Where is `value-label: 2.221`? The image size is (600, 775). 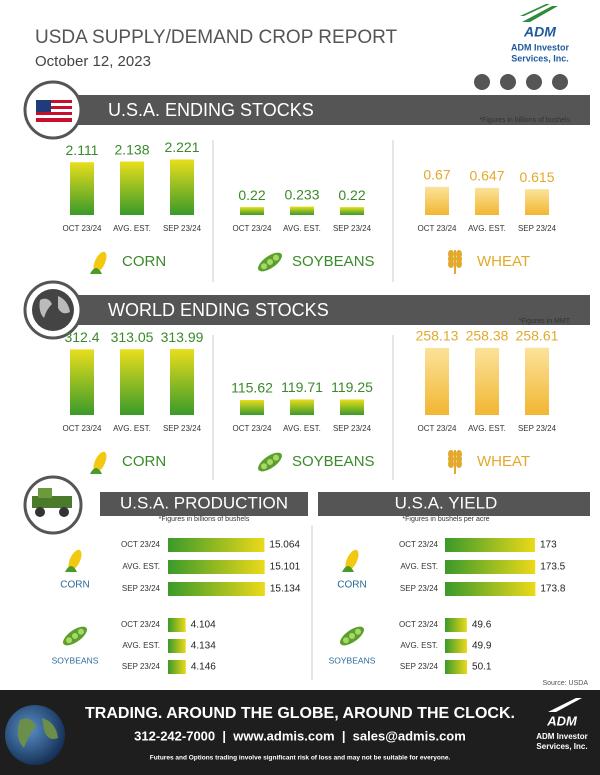 value-label: 2.221 is located at coordinates (181, 147).